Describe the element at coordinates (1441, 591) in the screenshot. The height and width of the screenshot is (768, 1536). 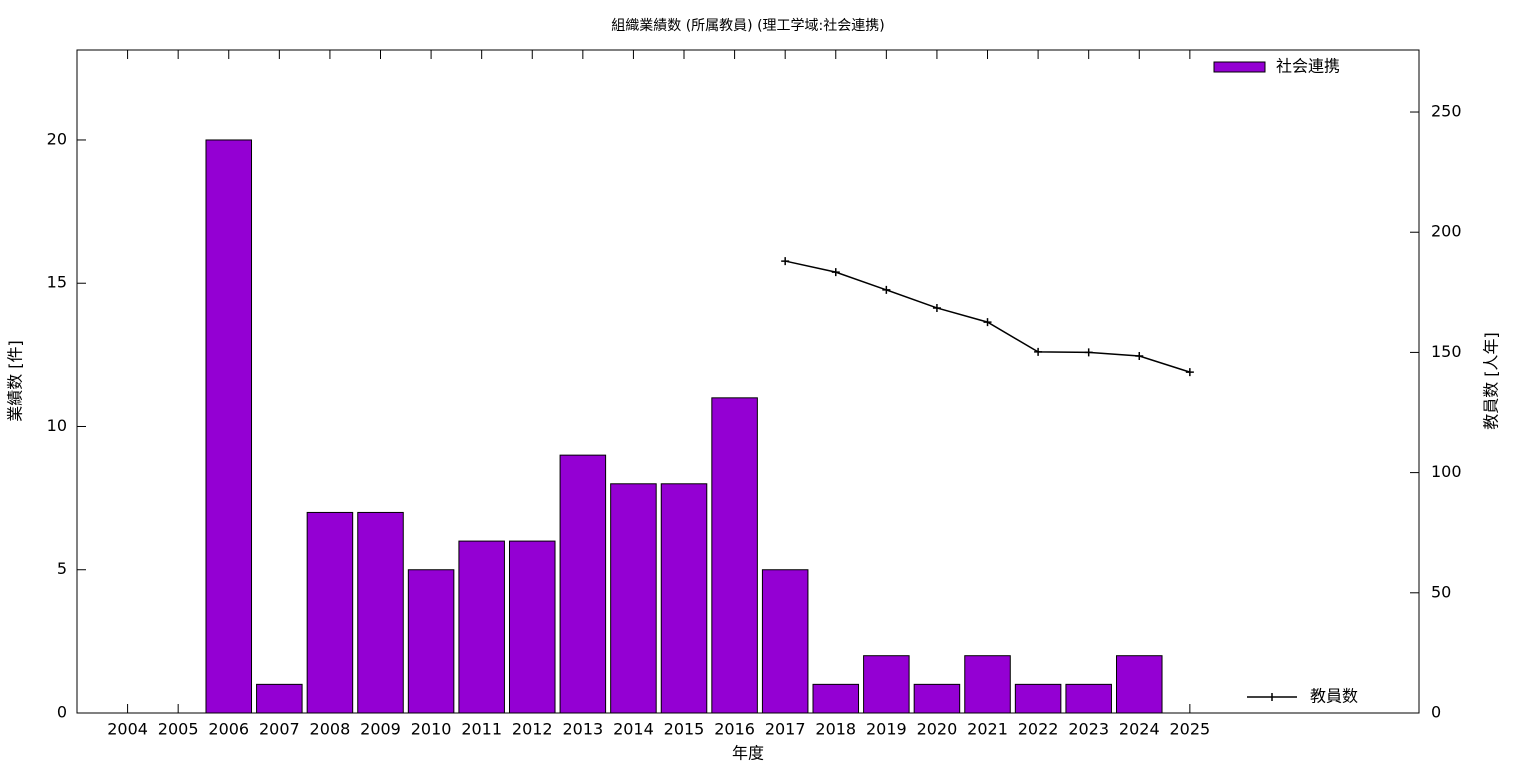
I see `y2-tick-label: 50` at that location.